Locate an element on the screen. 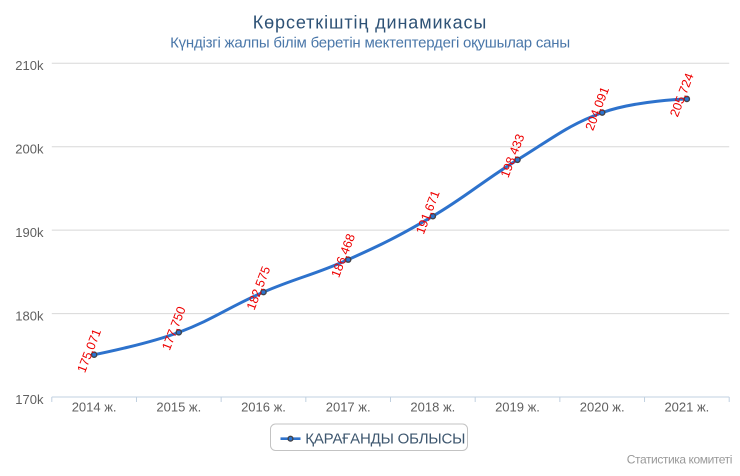 The width and height of the screenshot is (740, 476). svg-text: 190k is located at coordinates (29, 232).